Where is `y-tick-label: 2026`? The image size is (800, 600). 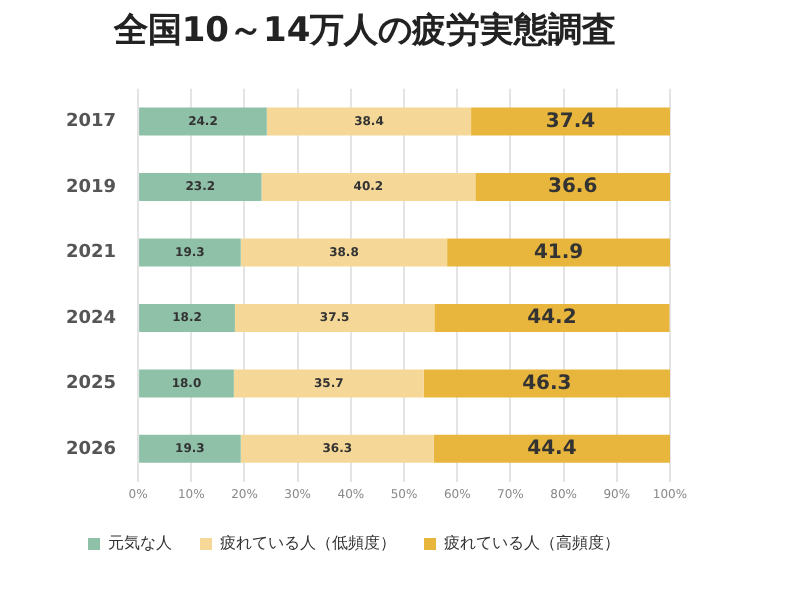 y-tick-label: 2026 is located at coordinates (91, 449).